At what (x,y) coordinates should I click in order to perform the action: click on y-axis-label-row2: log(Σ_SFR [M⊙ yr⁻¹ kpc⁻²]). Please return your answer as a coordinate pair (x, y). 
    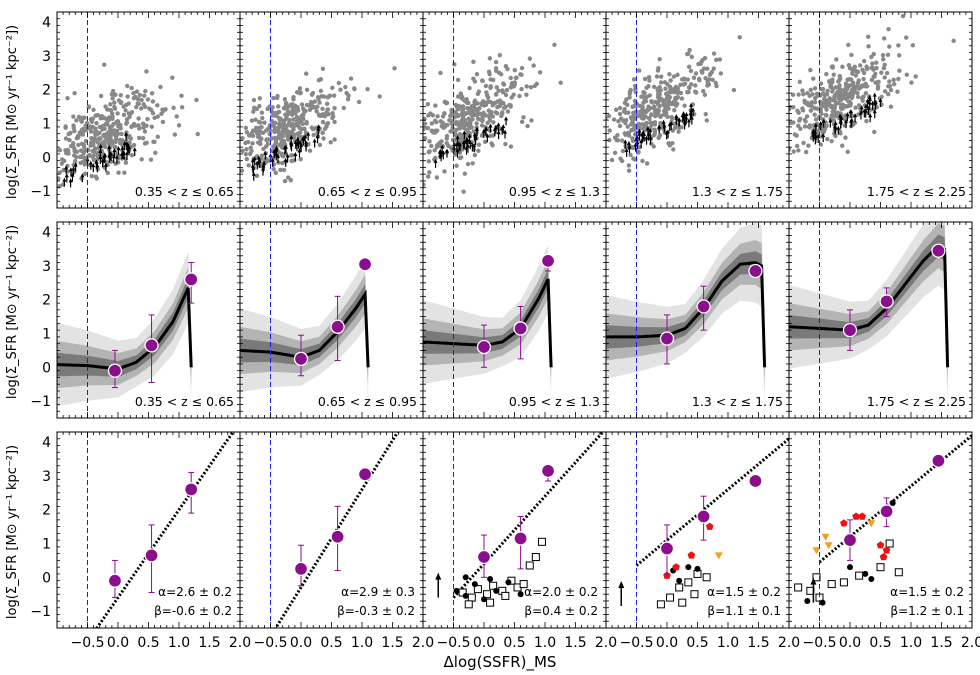
    Looking at the image, I should click on (12, 312).